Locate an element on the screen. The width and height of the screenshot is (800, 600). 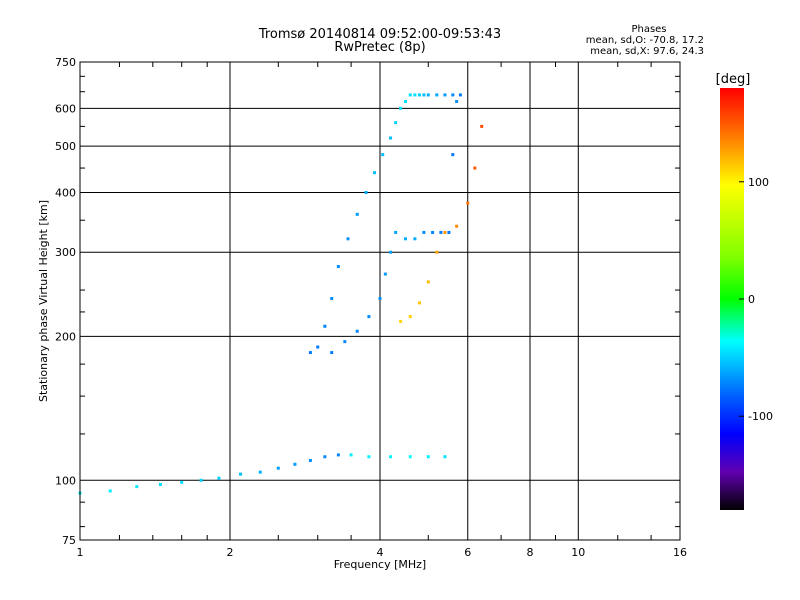
chart-title: Tromsø 20140814 09:52:00-09:53:43 is located at coordinates (380, 34).